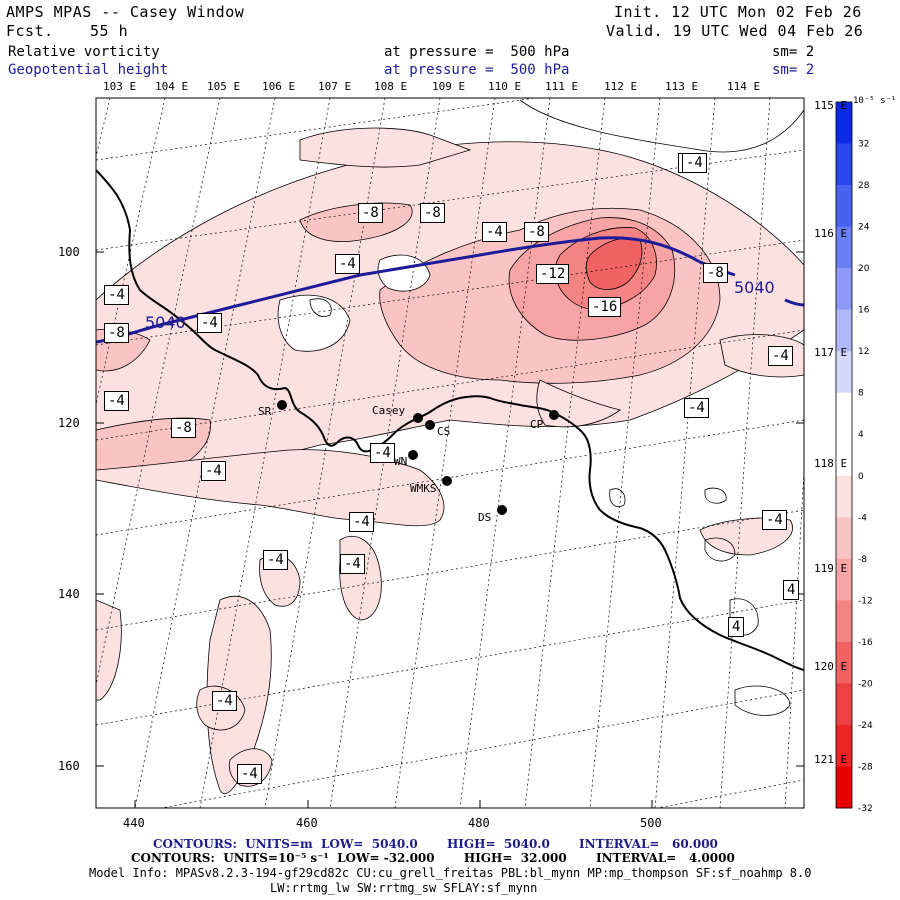 This screenshot has height=900, width=900. I want to click on colorbar-tick-label: 4, so click(861, 435).